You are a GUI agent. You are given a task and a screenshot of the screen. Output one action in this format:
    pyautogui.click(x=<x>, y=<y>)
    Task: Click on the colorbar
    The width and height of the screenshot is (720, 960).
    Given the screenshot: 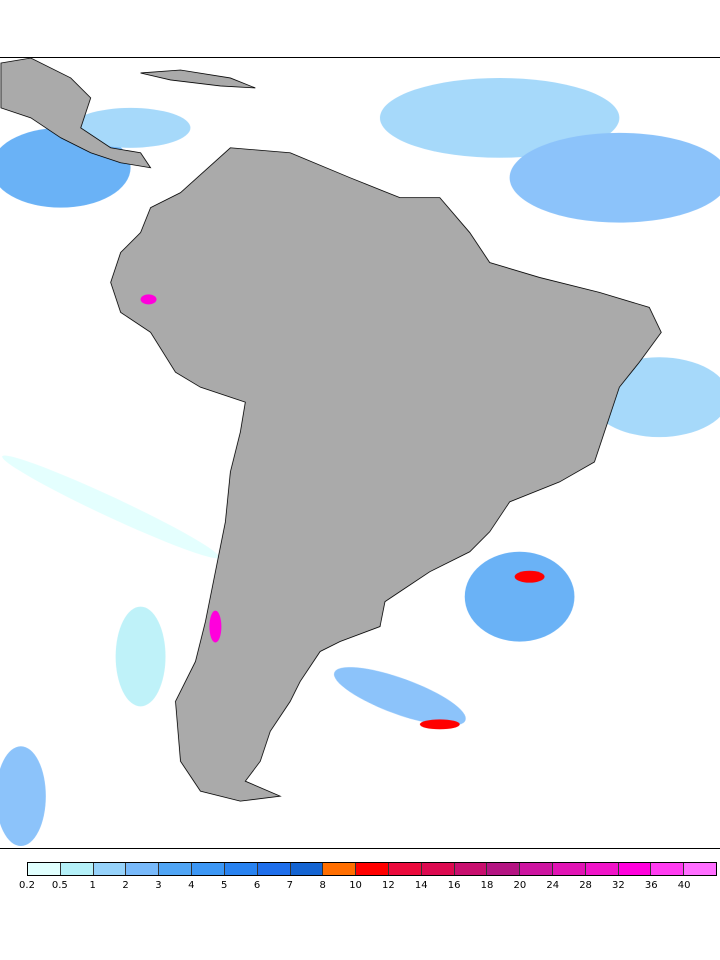 What is the action you would take?
    pyautogui.click(x=372, y=869)
    